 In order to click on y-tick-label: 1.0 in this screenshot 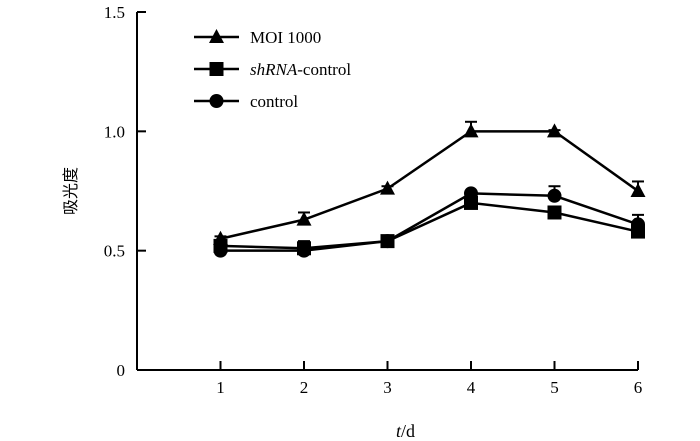, I will do `click(114, 131)`.